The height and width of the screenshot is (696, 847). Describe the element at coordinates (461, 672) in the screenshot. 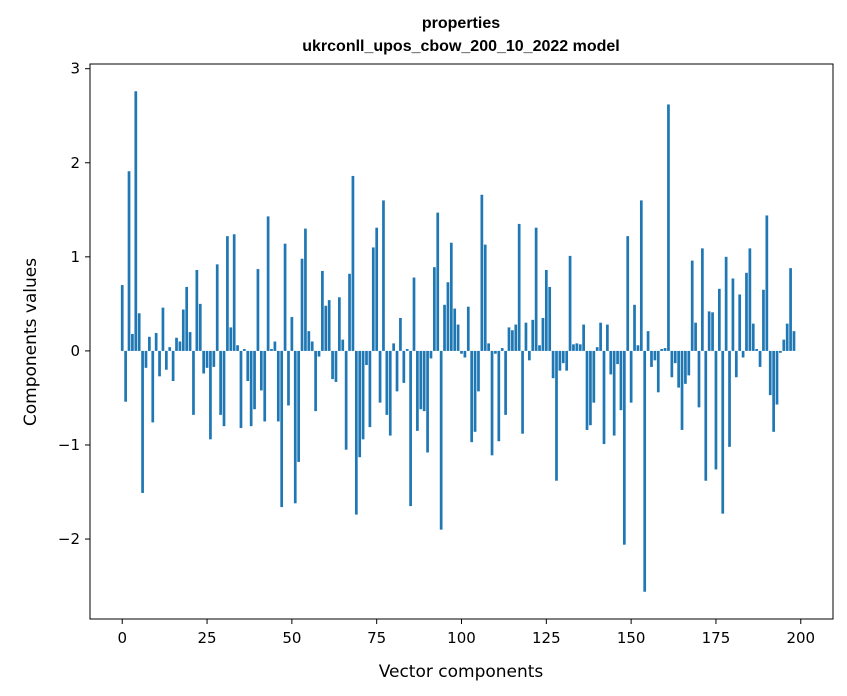

I see `x-axis-label: Vector components` at that location.